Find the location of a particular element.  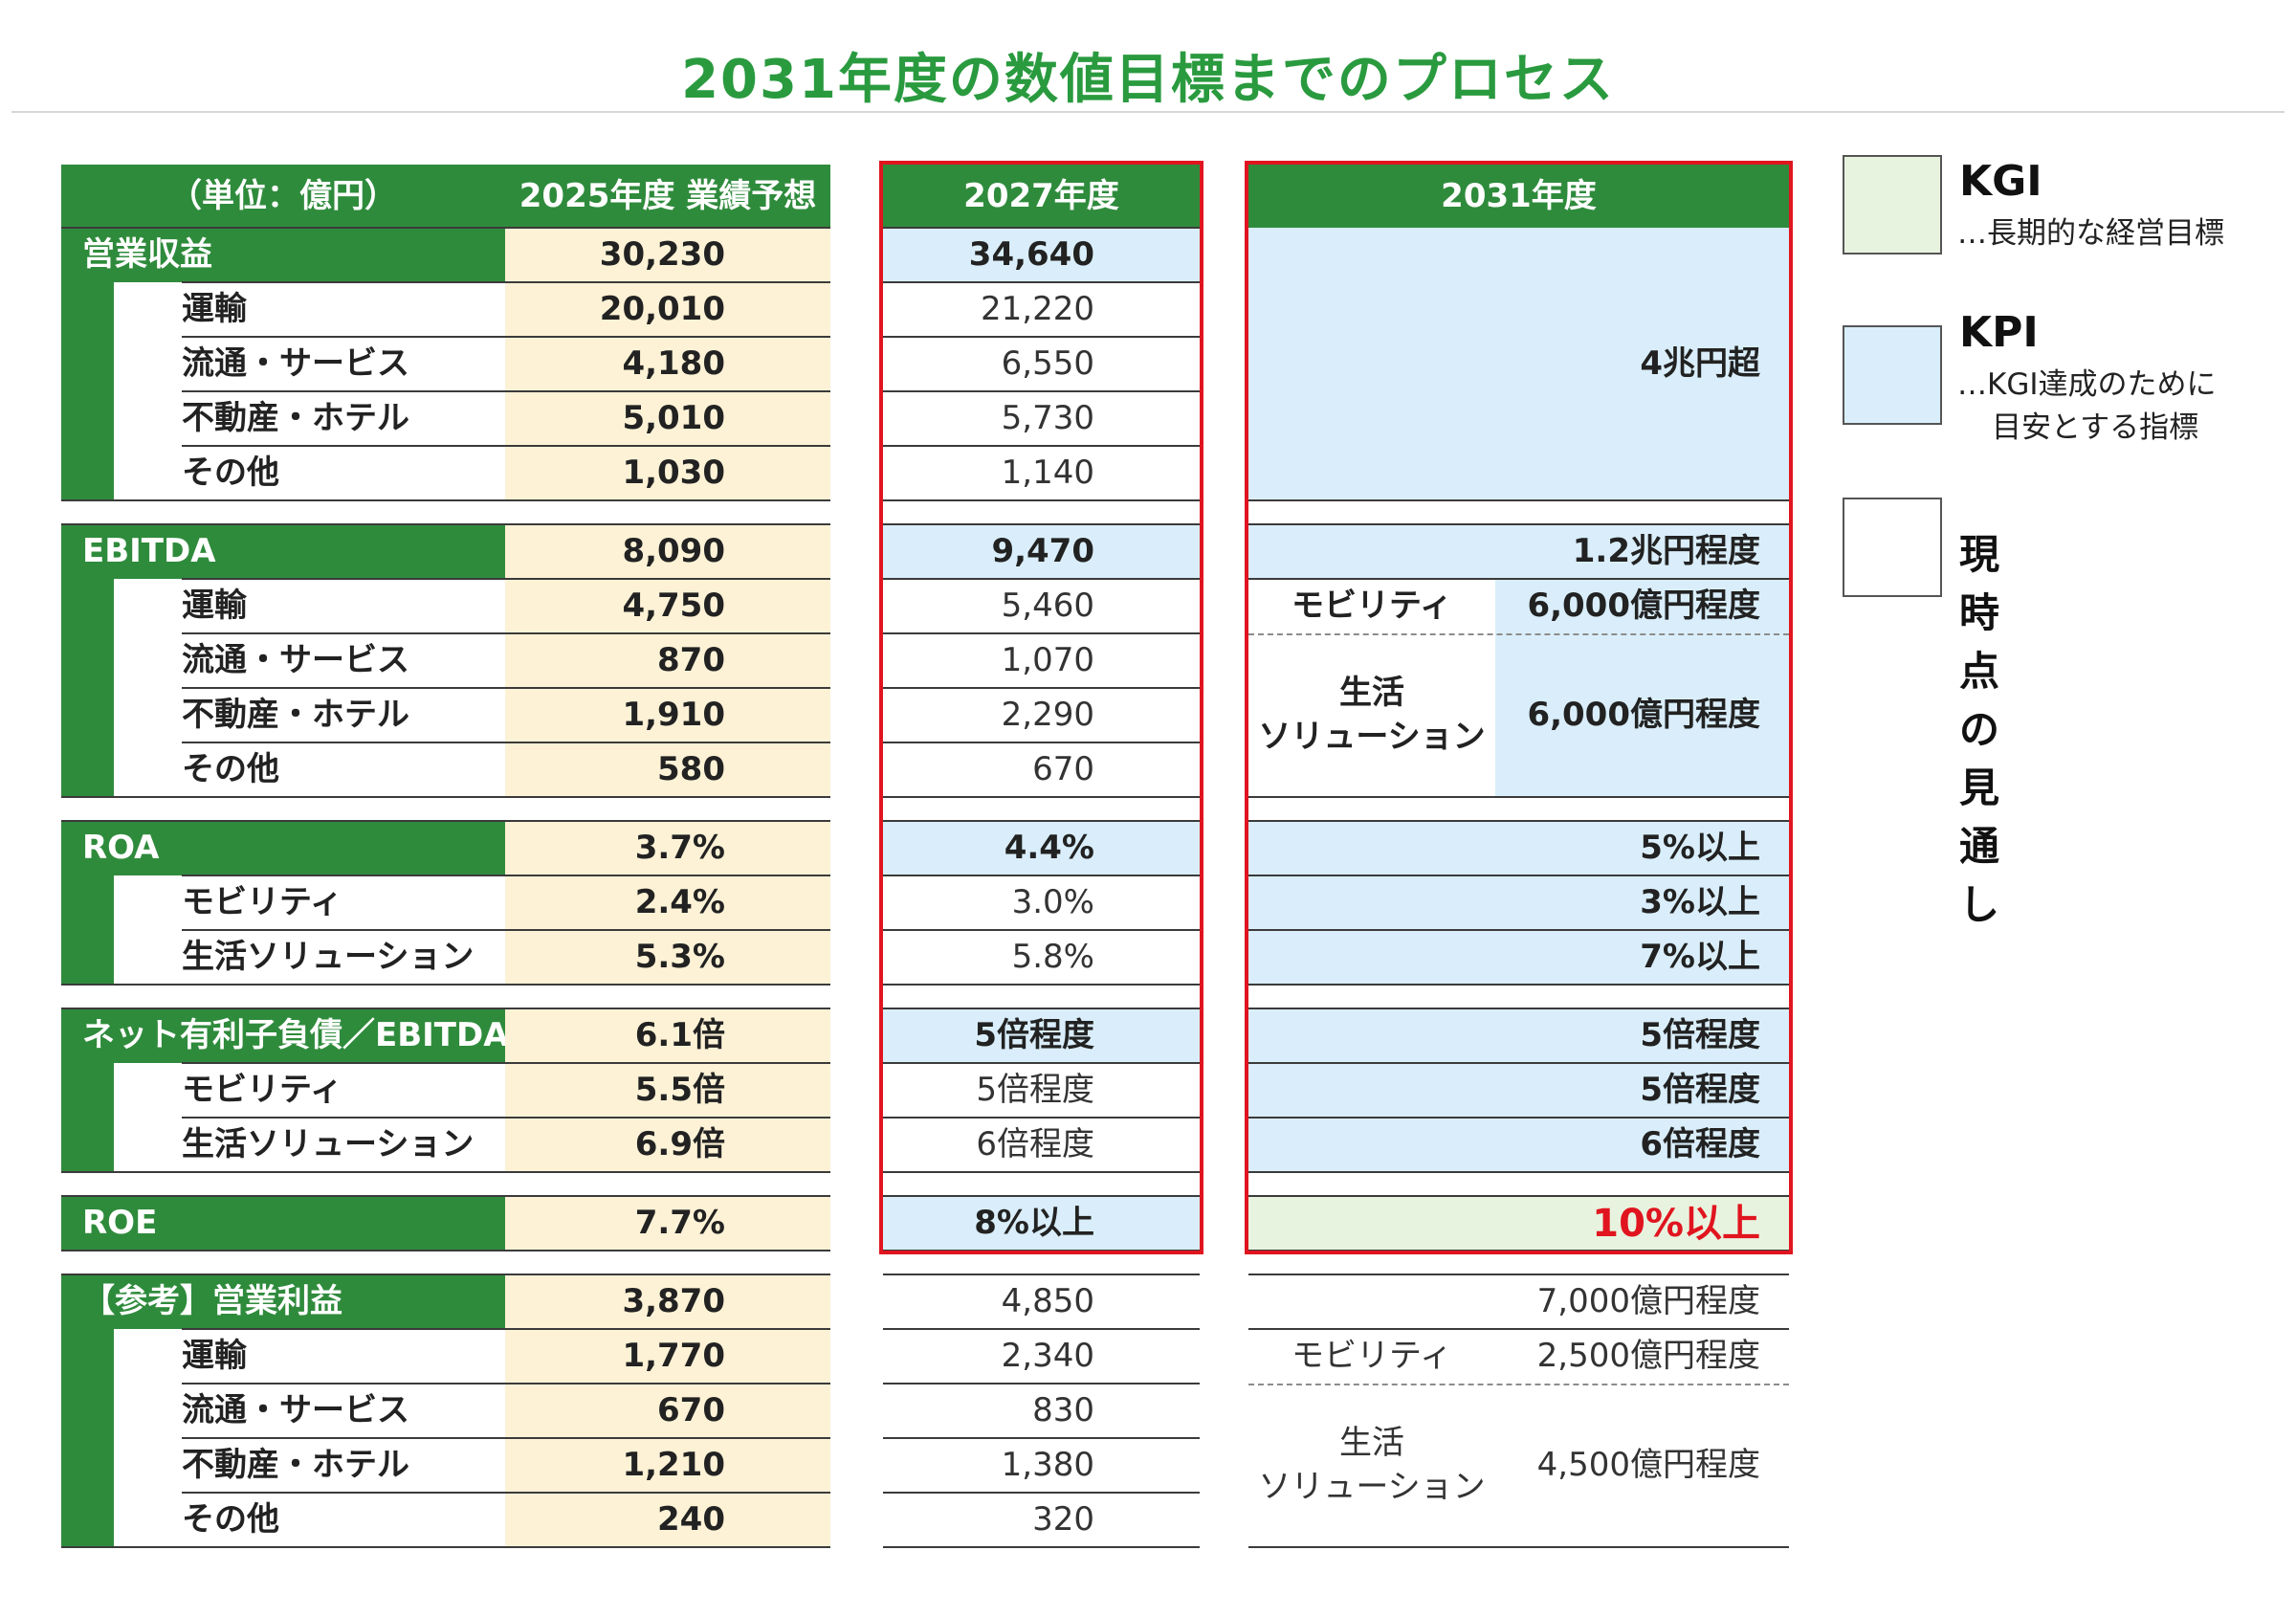

kgi-swatch is located at coordinates (1893, 205).